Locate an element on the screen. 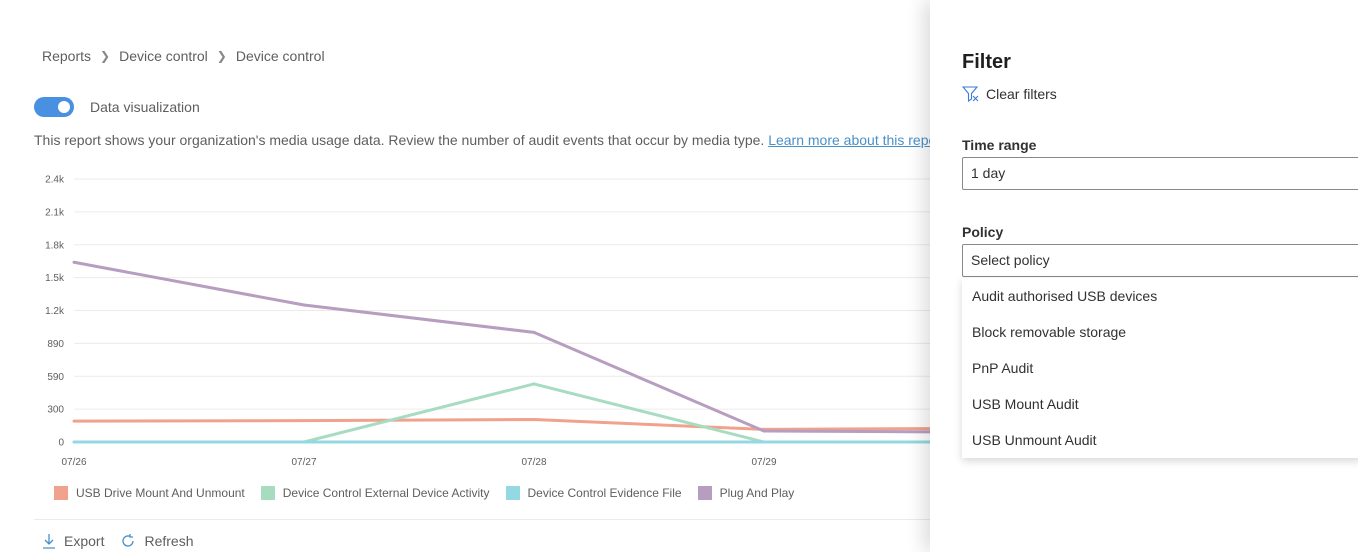  export-button: Export is located at coordinates (73, 541).